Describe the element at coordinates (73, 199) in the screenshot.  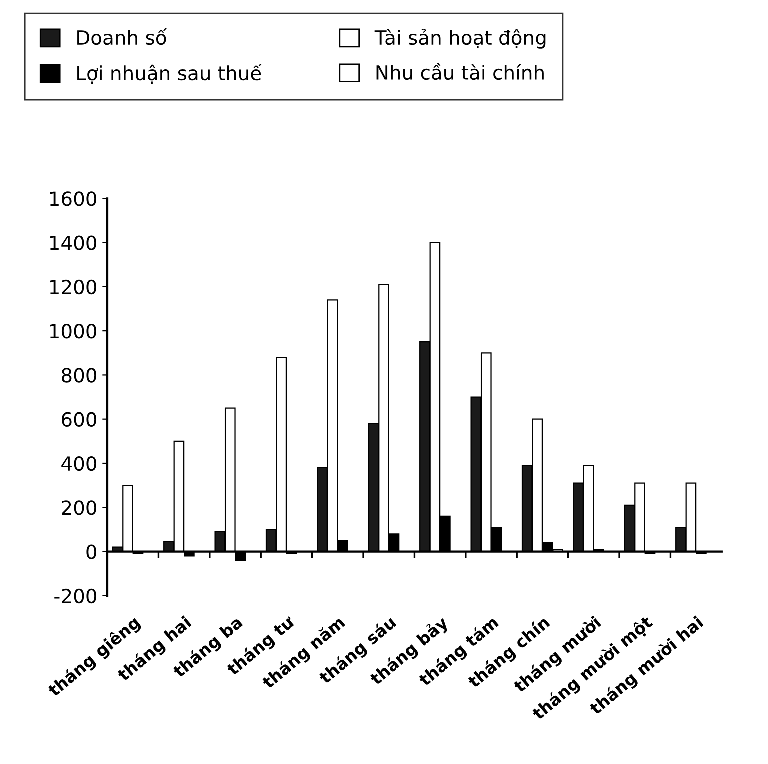
I see `y-tick-label: 1600` at that location.